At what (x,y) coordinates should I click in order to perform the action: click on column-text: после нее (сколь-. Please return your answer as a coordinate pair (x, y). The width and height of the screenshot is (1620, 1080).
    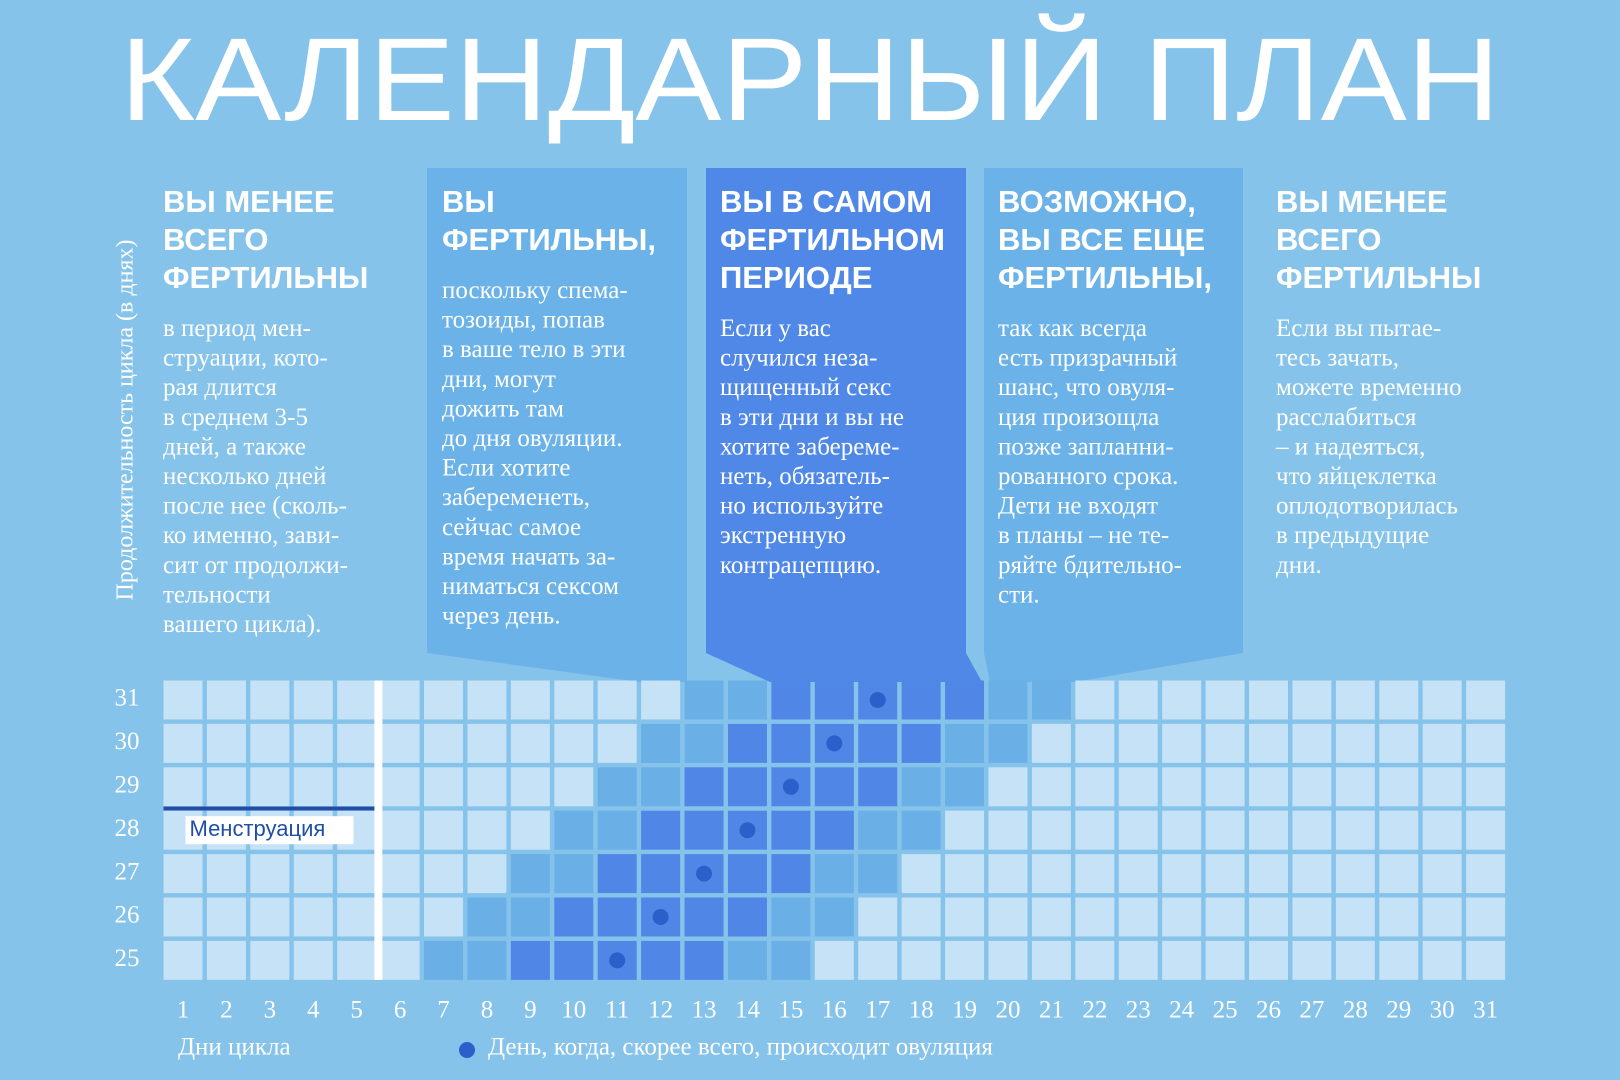
    Looking at the image, I should click on (255, 506).